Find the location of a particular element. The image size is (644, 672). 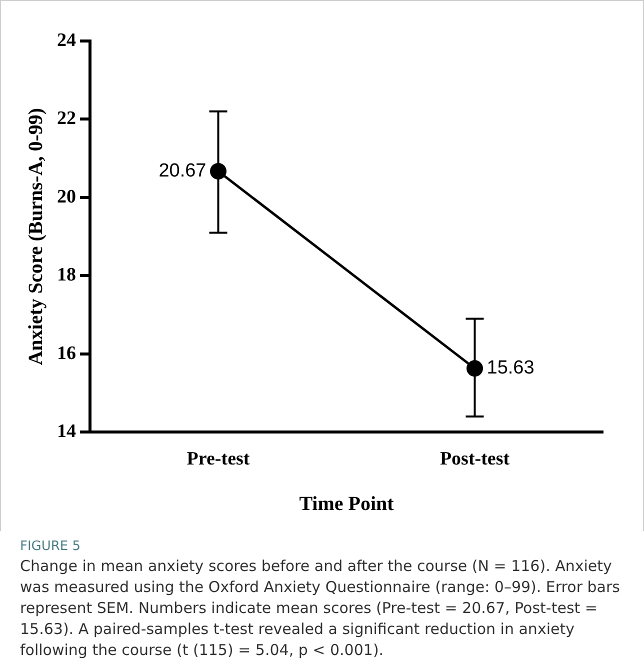

data-label: 20.67 is located at coordinates (182, 171).